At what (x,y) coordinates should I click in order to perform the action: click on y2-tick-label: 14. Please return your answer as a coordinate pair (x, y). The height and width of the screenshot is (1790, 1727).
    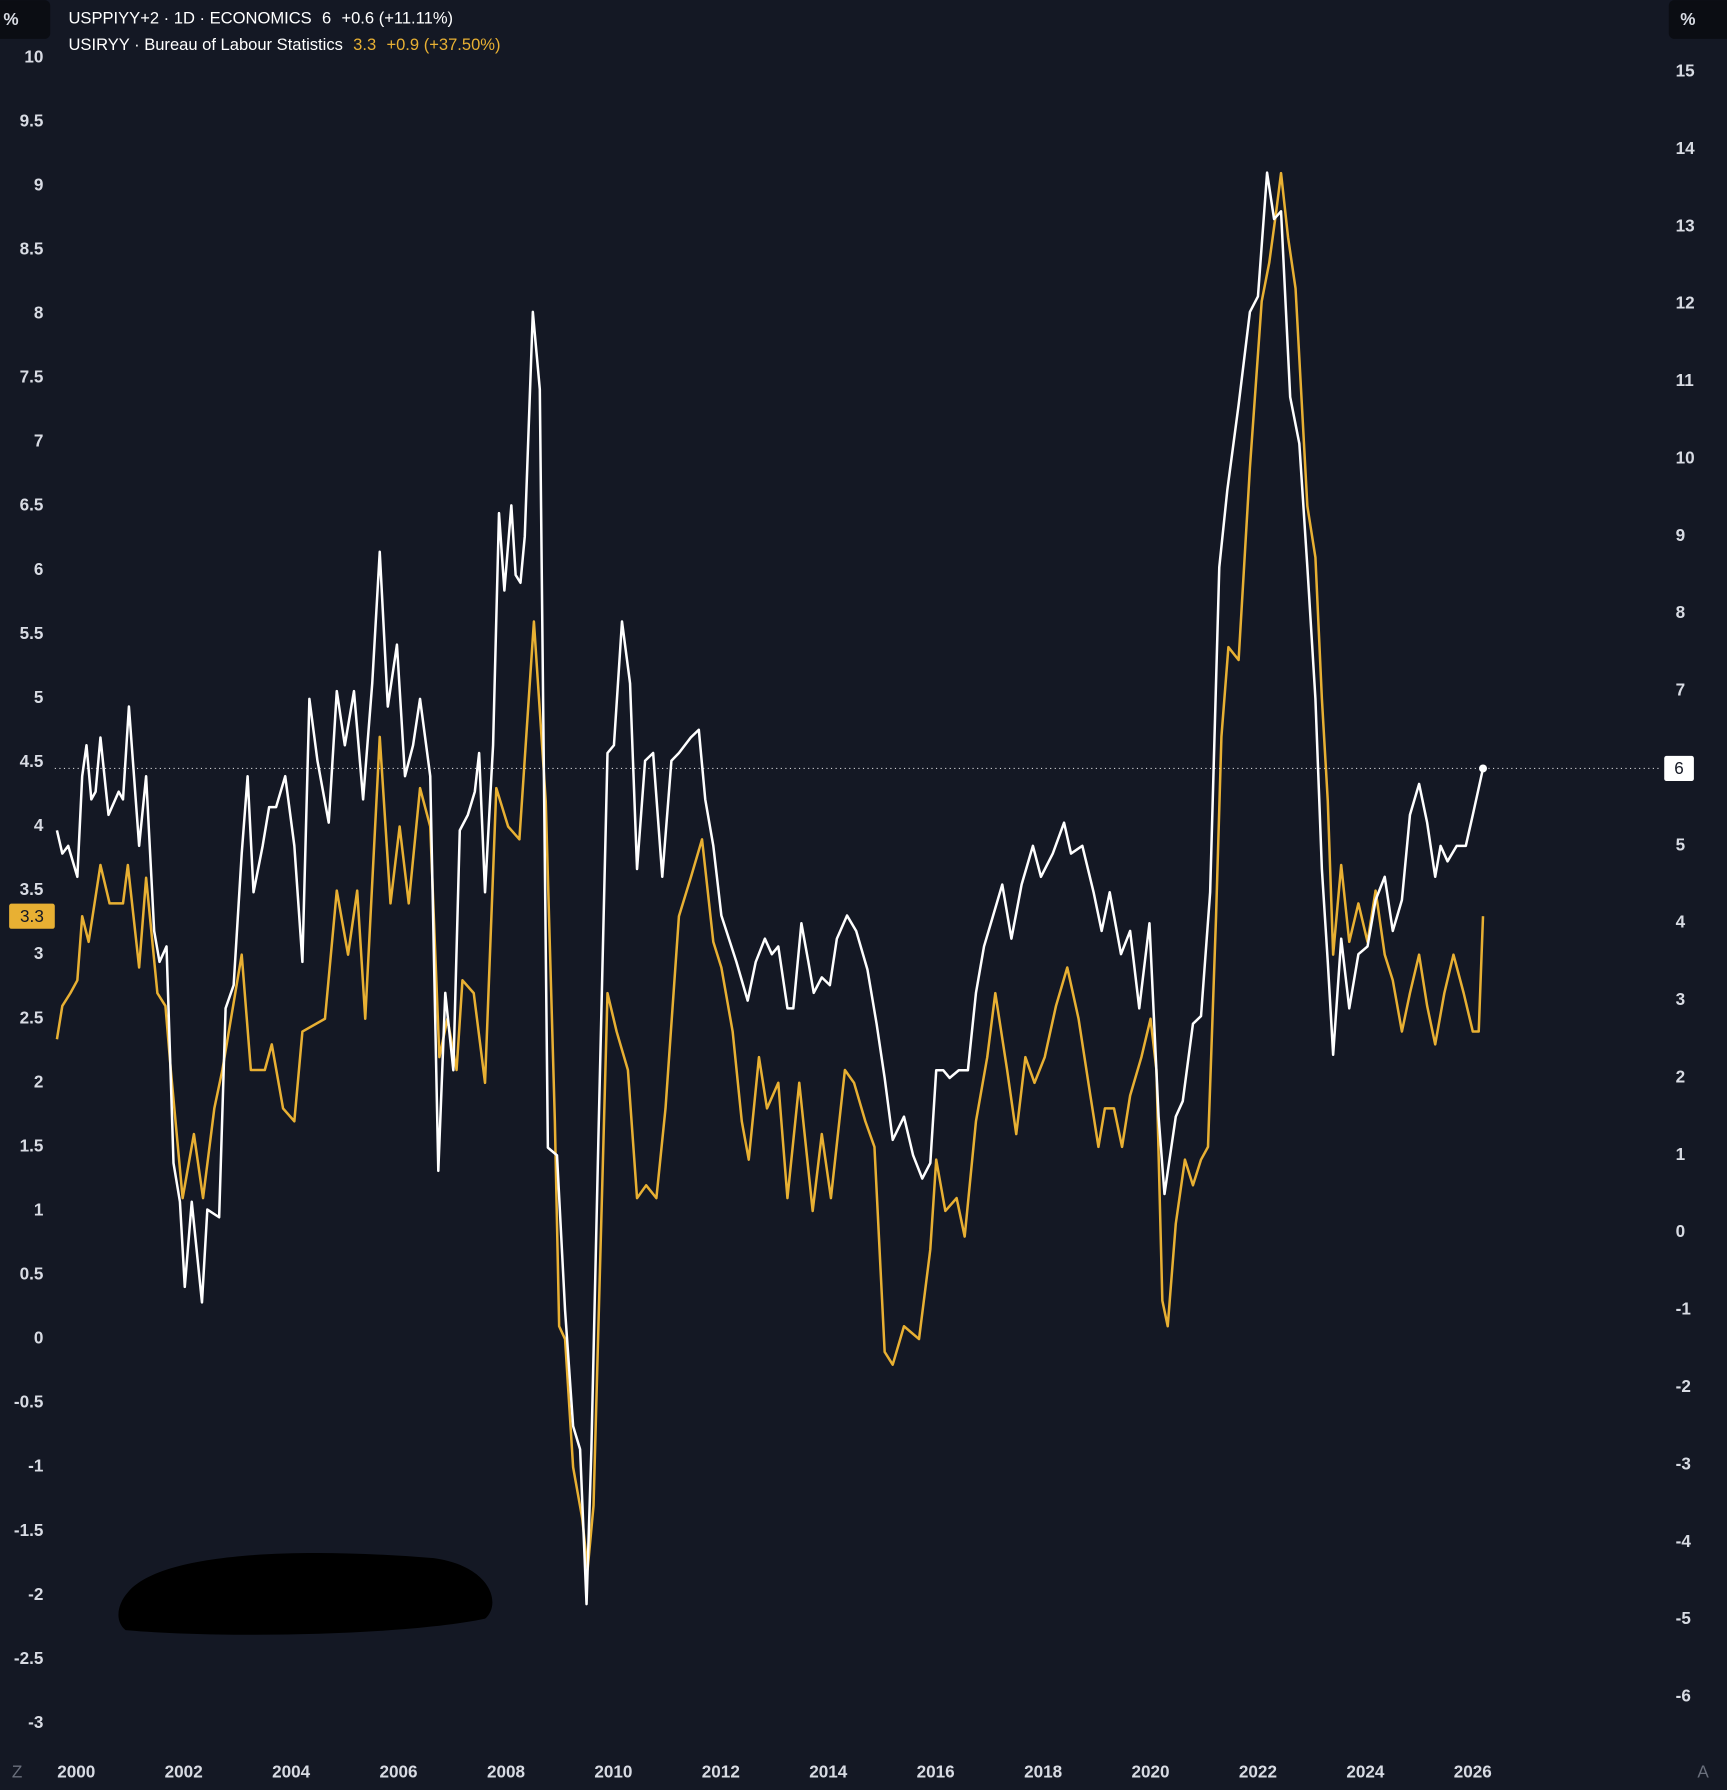
    Looking at the image, I should click on (1686, 148).